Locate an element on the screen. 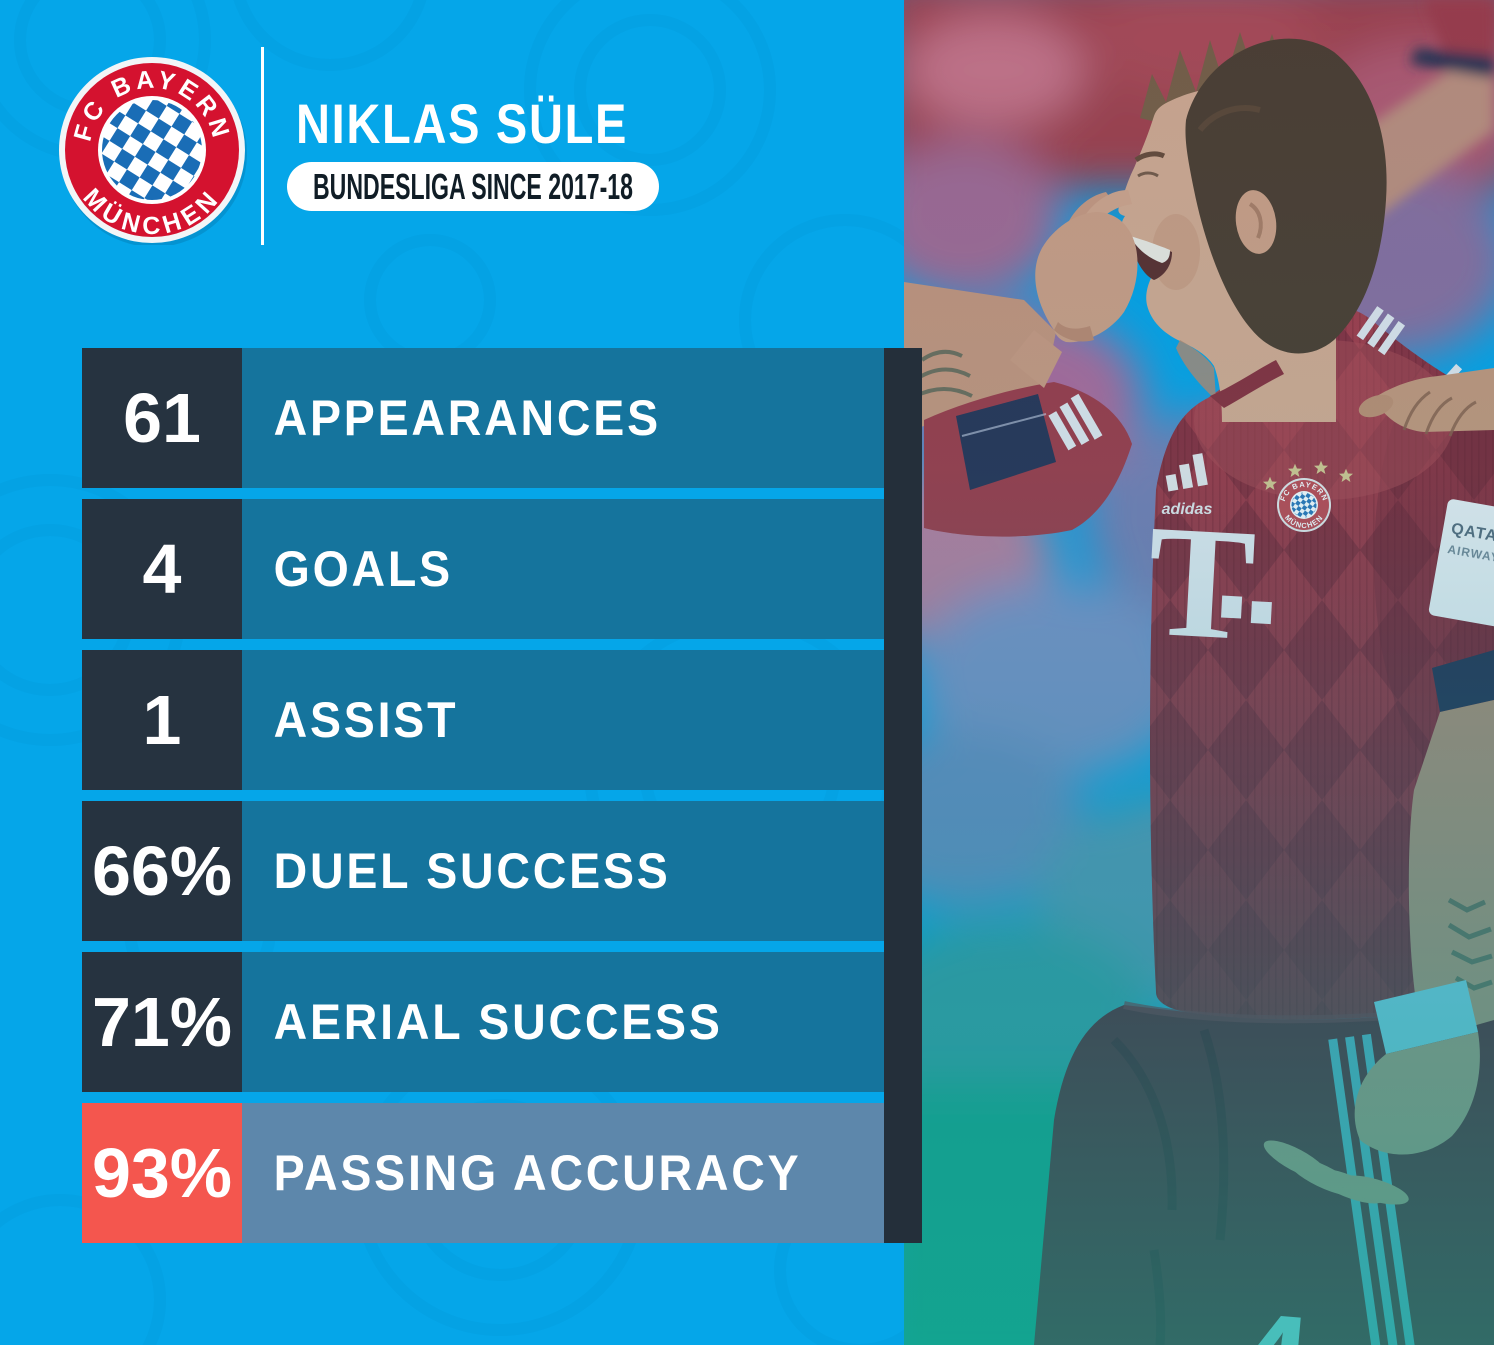  season-badge: BUNDESLIGA SINCE 2017-18 is located at coordinates (473, 186).